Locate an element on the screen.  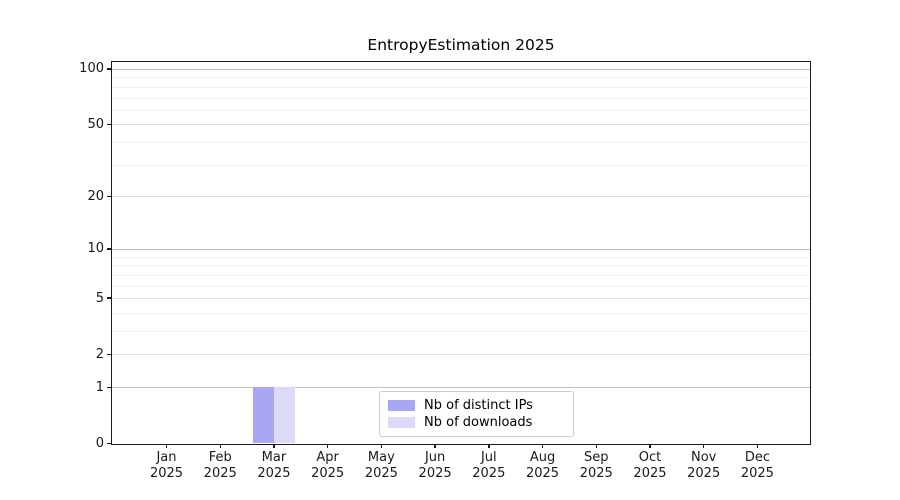
legend-item-distinct-ips: Nb of distinct IPs is located at coordinates (476, 405).